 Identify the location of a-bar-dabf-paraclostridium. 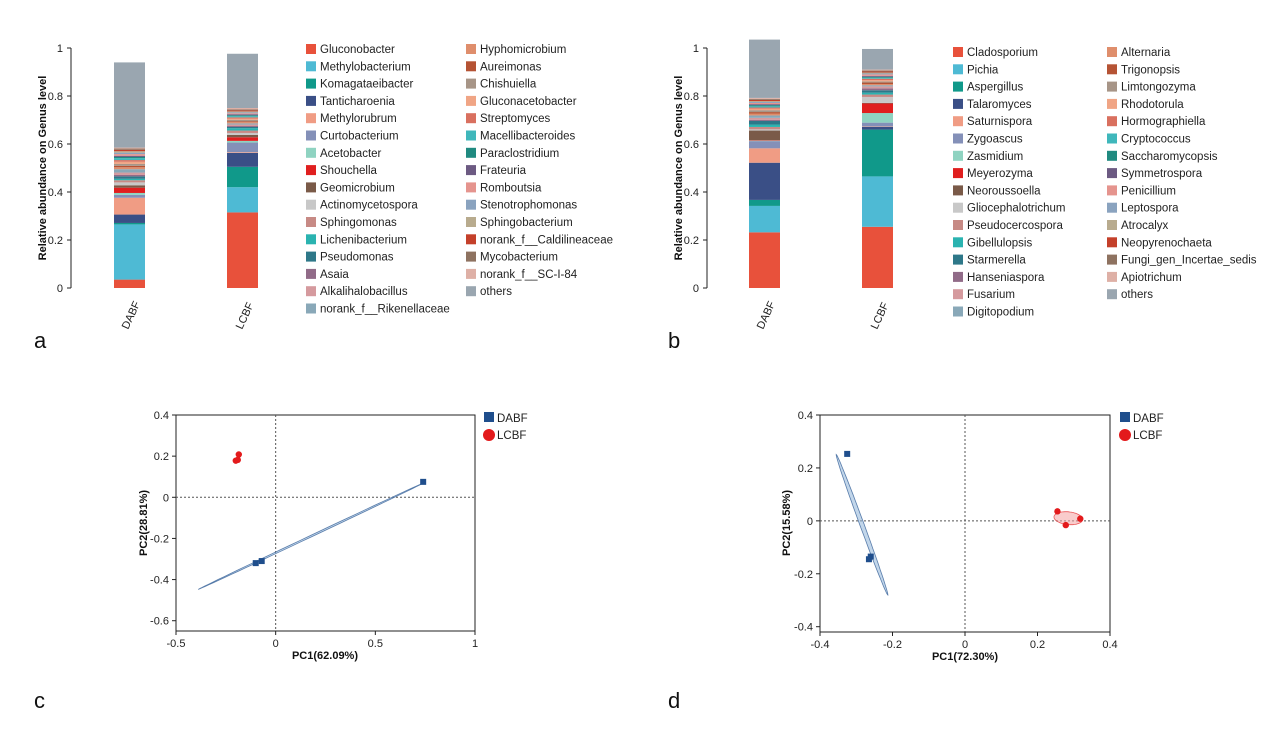
(129, 157).